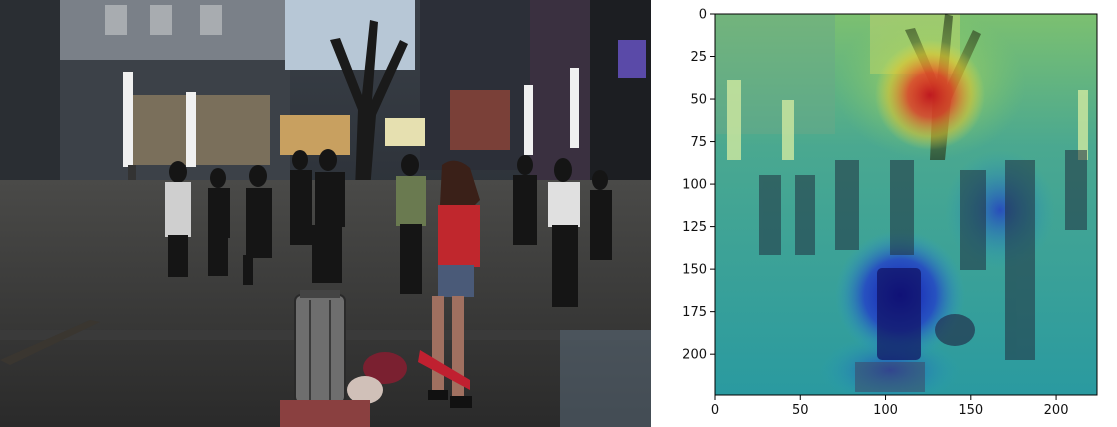  I want to click on y-tick-label: 200, so click(694, 355).